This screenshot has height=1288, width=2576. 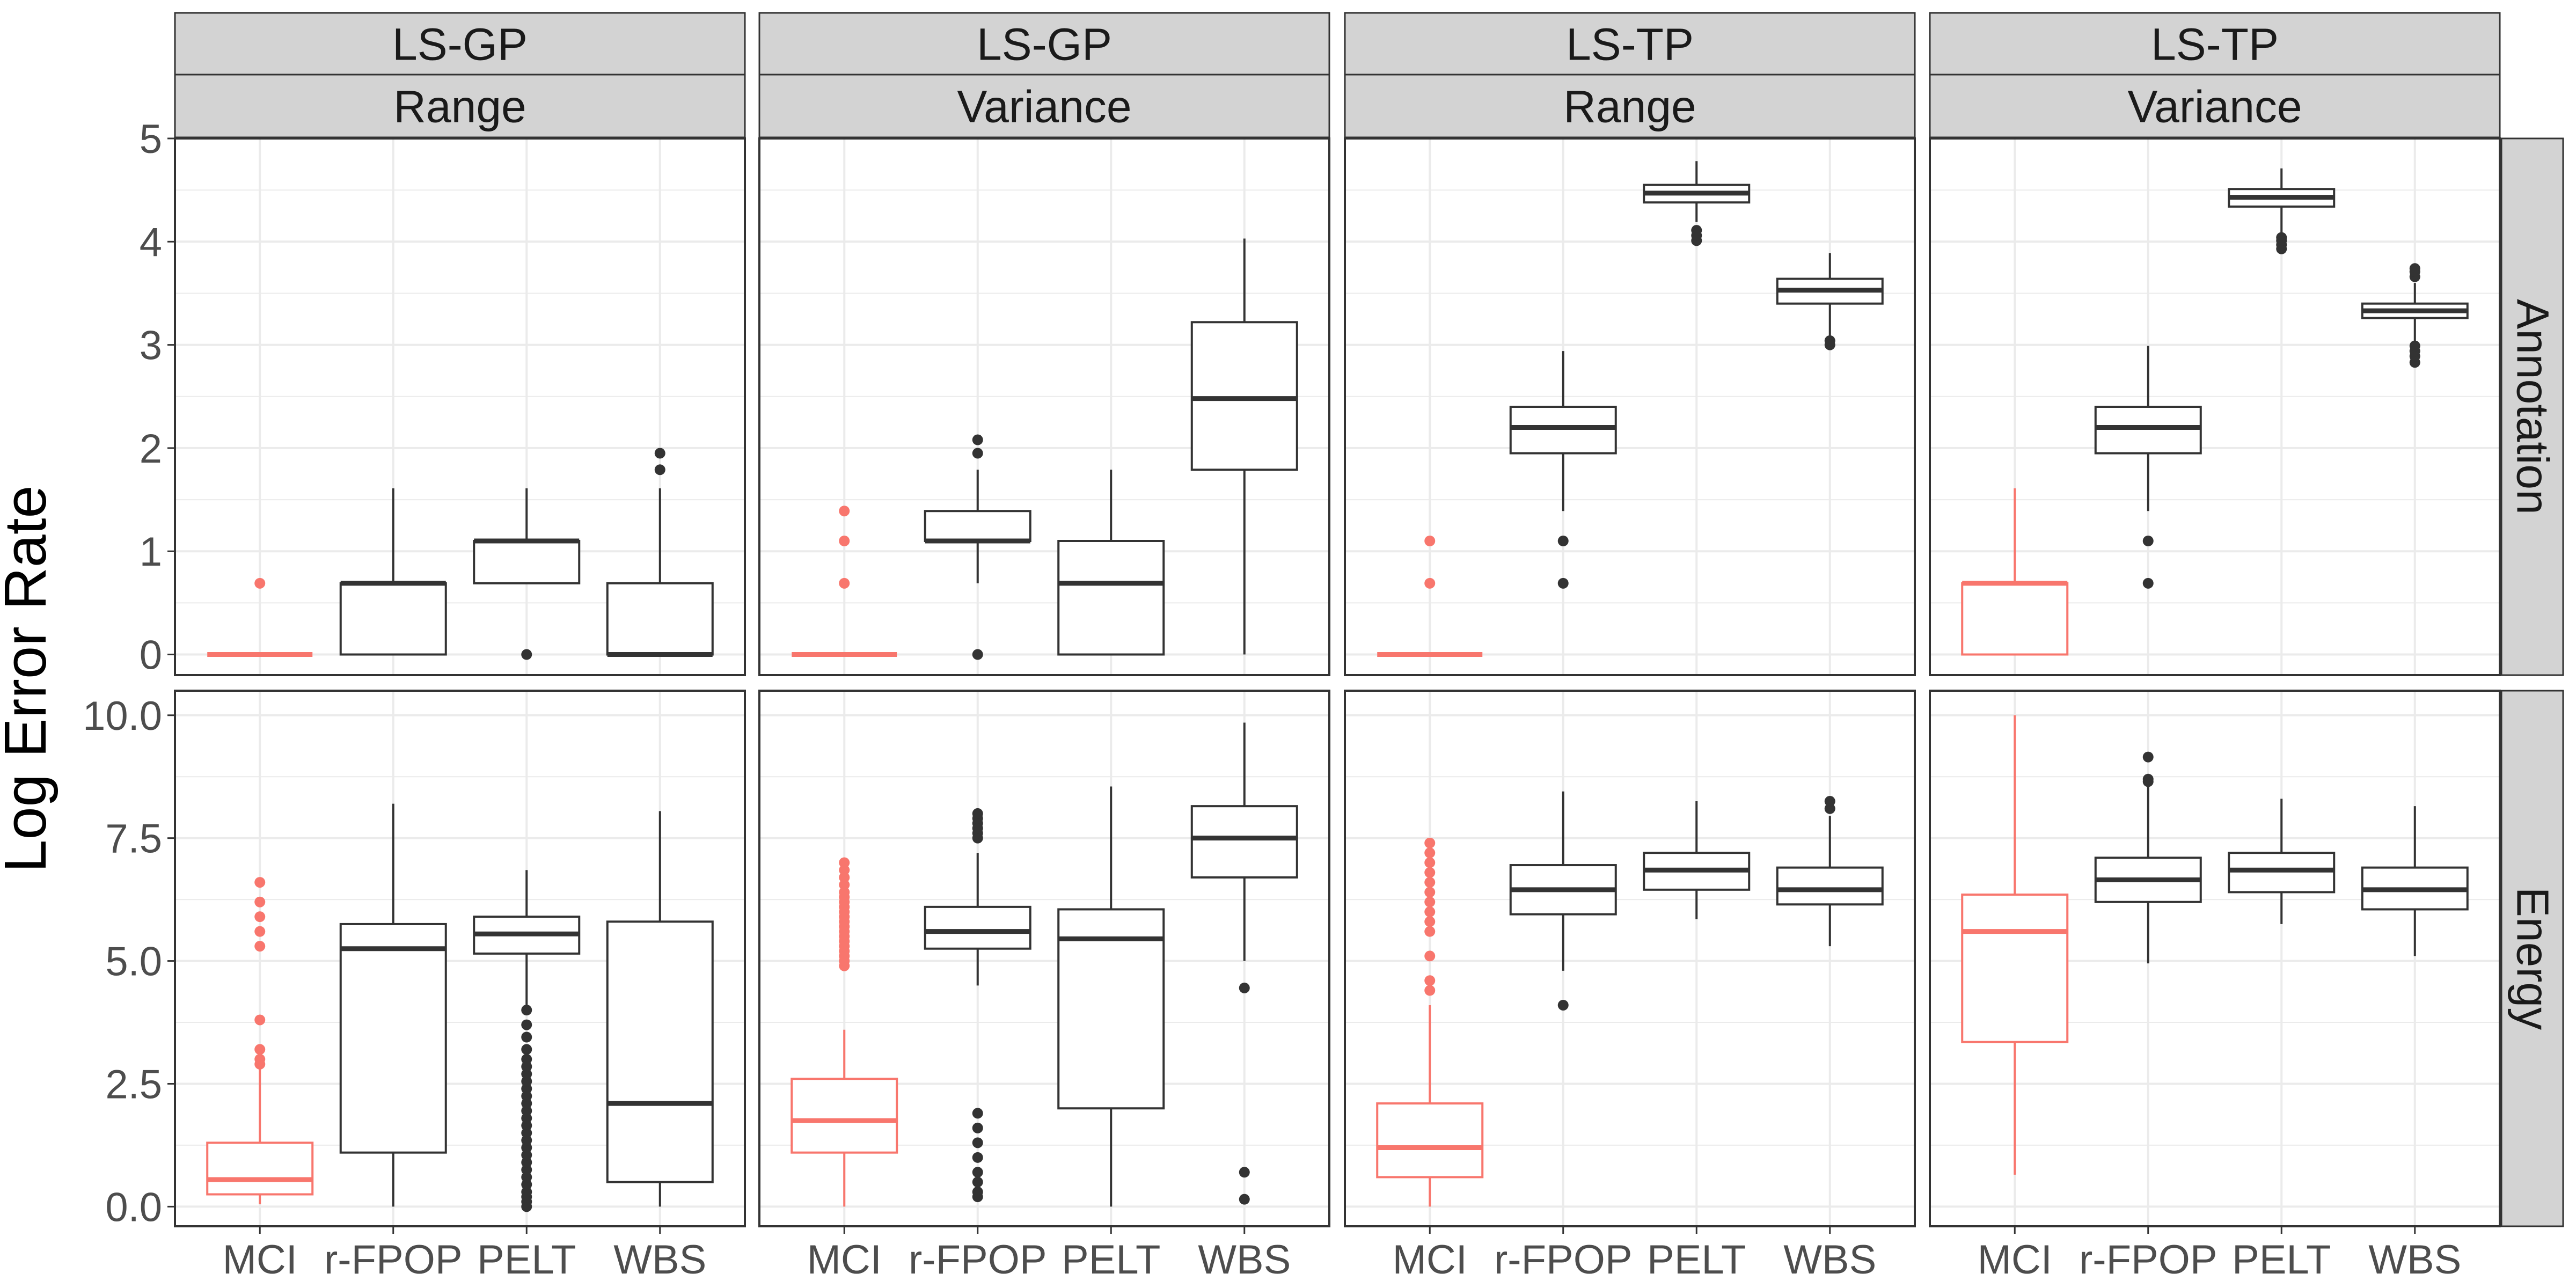 What do you see at coordinates (1630, 44) in the screenshot?
I see `facet-label-method: LS-TP` at bounding box center [1630, 44].